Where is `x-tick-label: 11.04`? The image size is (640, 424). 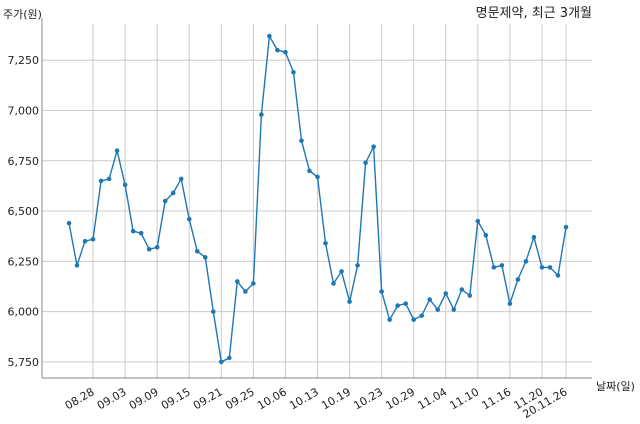
x-tick-label: 11.04 is located at coordinates (432, 398).